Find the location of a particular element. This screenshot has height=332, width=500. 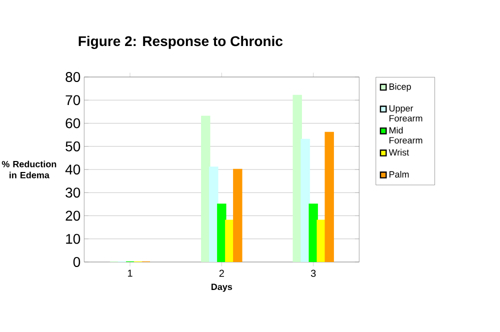

legend-label: Upper Forearm is located at coordinates (405, 113).